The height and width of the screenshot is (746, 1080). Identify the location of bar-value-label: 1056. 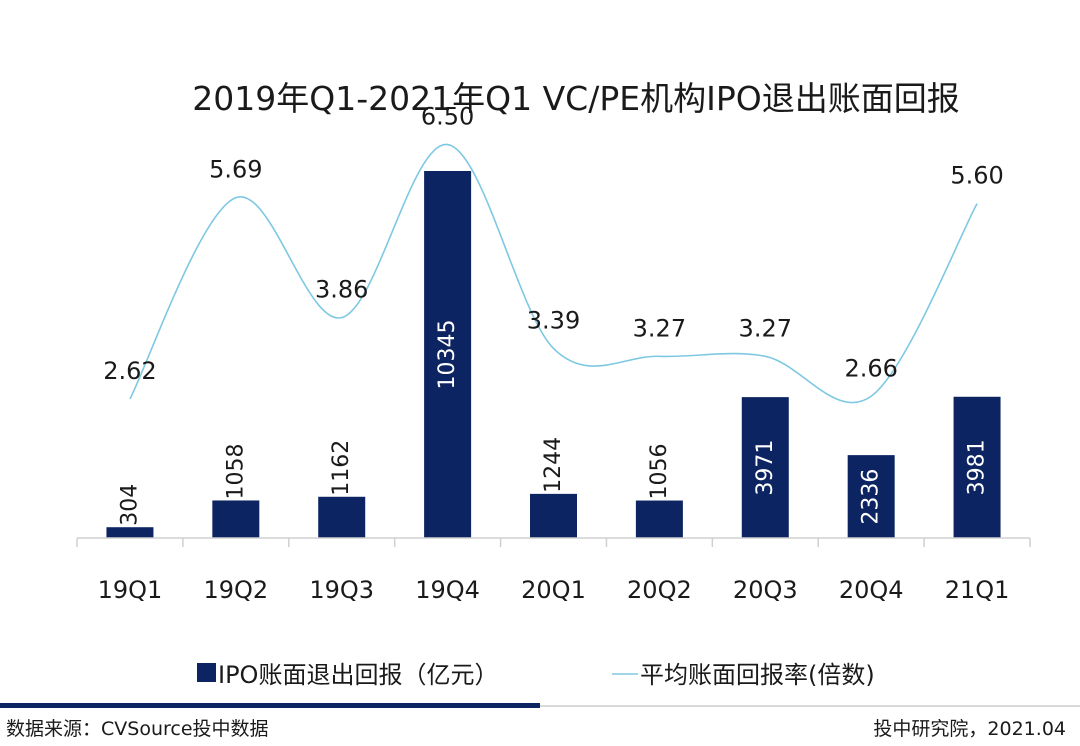
(659, 472).